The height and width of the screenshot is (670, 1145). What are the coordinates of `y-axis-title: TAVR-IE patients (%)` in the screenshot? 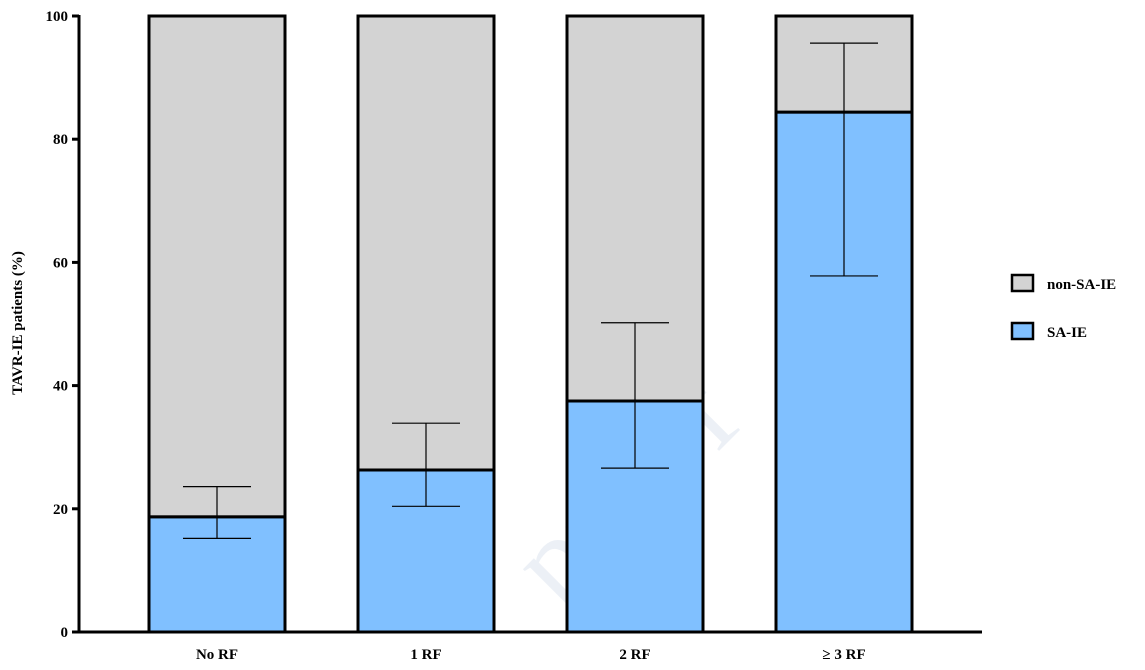 It's located at (18, 323).